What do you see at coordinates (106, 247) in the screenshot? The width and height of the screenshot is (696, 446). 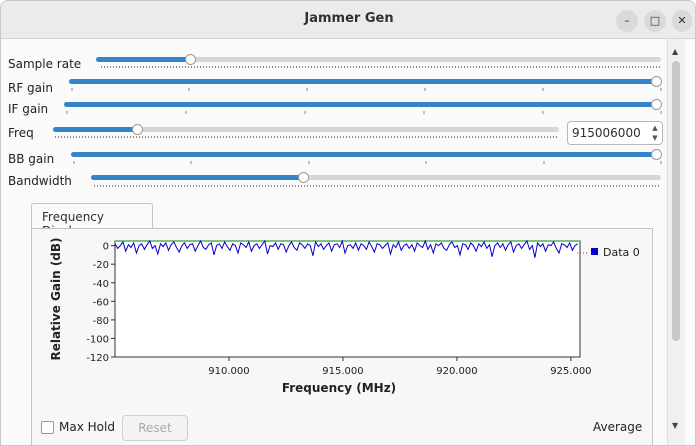 I see `y-tick-label: 0` at bounding box center [106, 247].